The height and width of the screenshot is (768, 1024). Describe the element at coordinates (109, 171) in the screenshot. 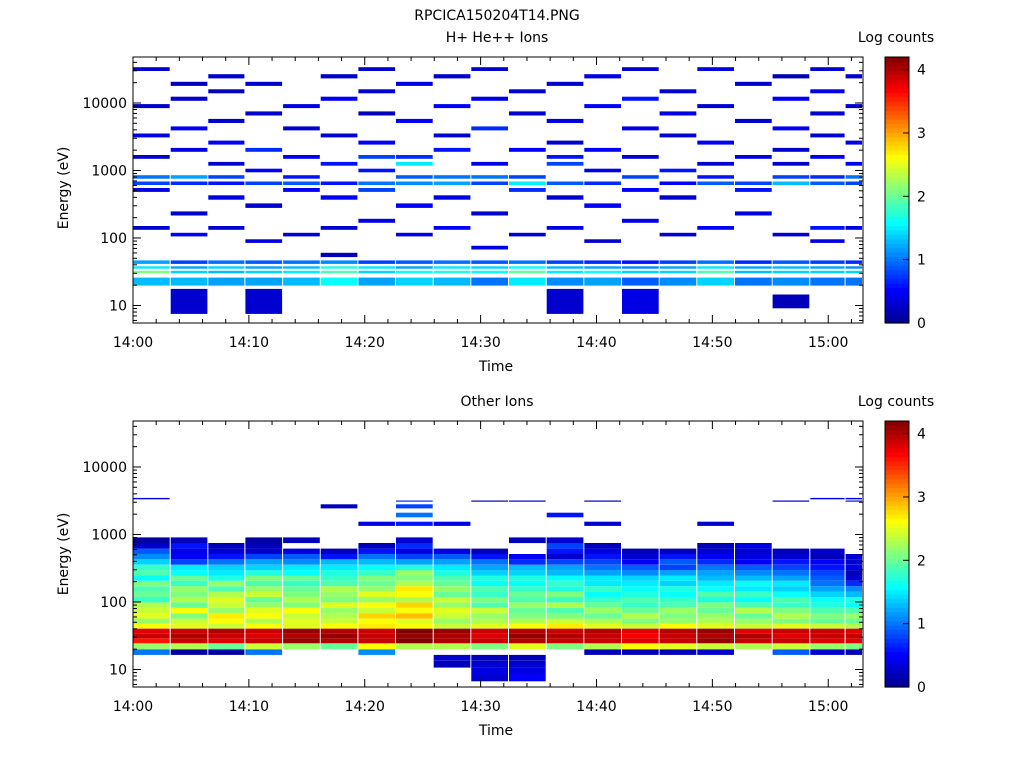

I see `y-tick-label: 1000` at that location.